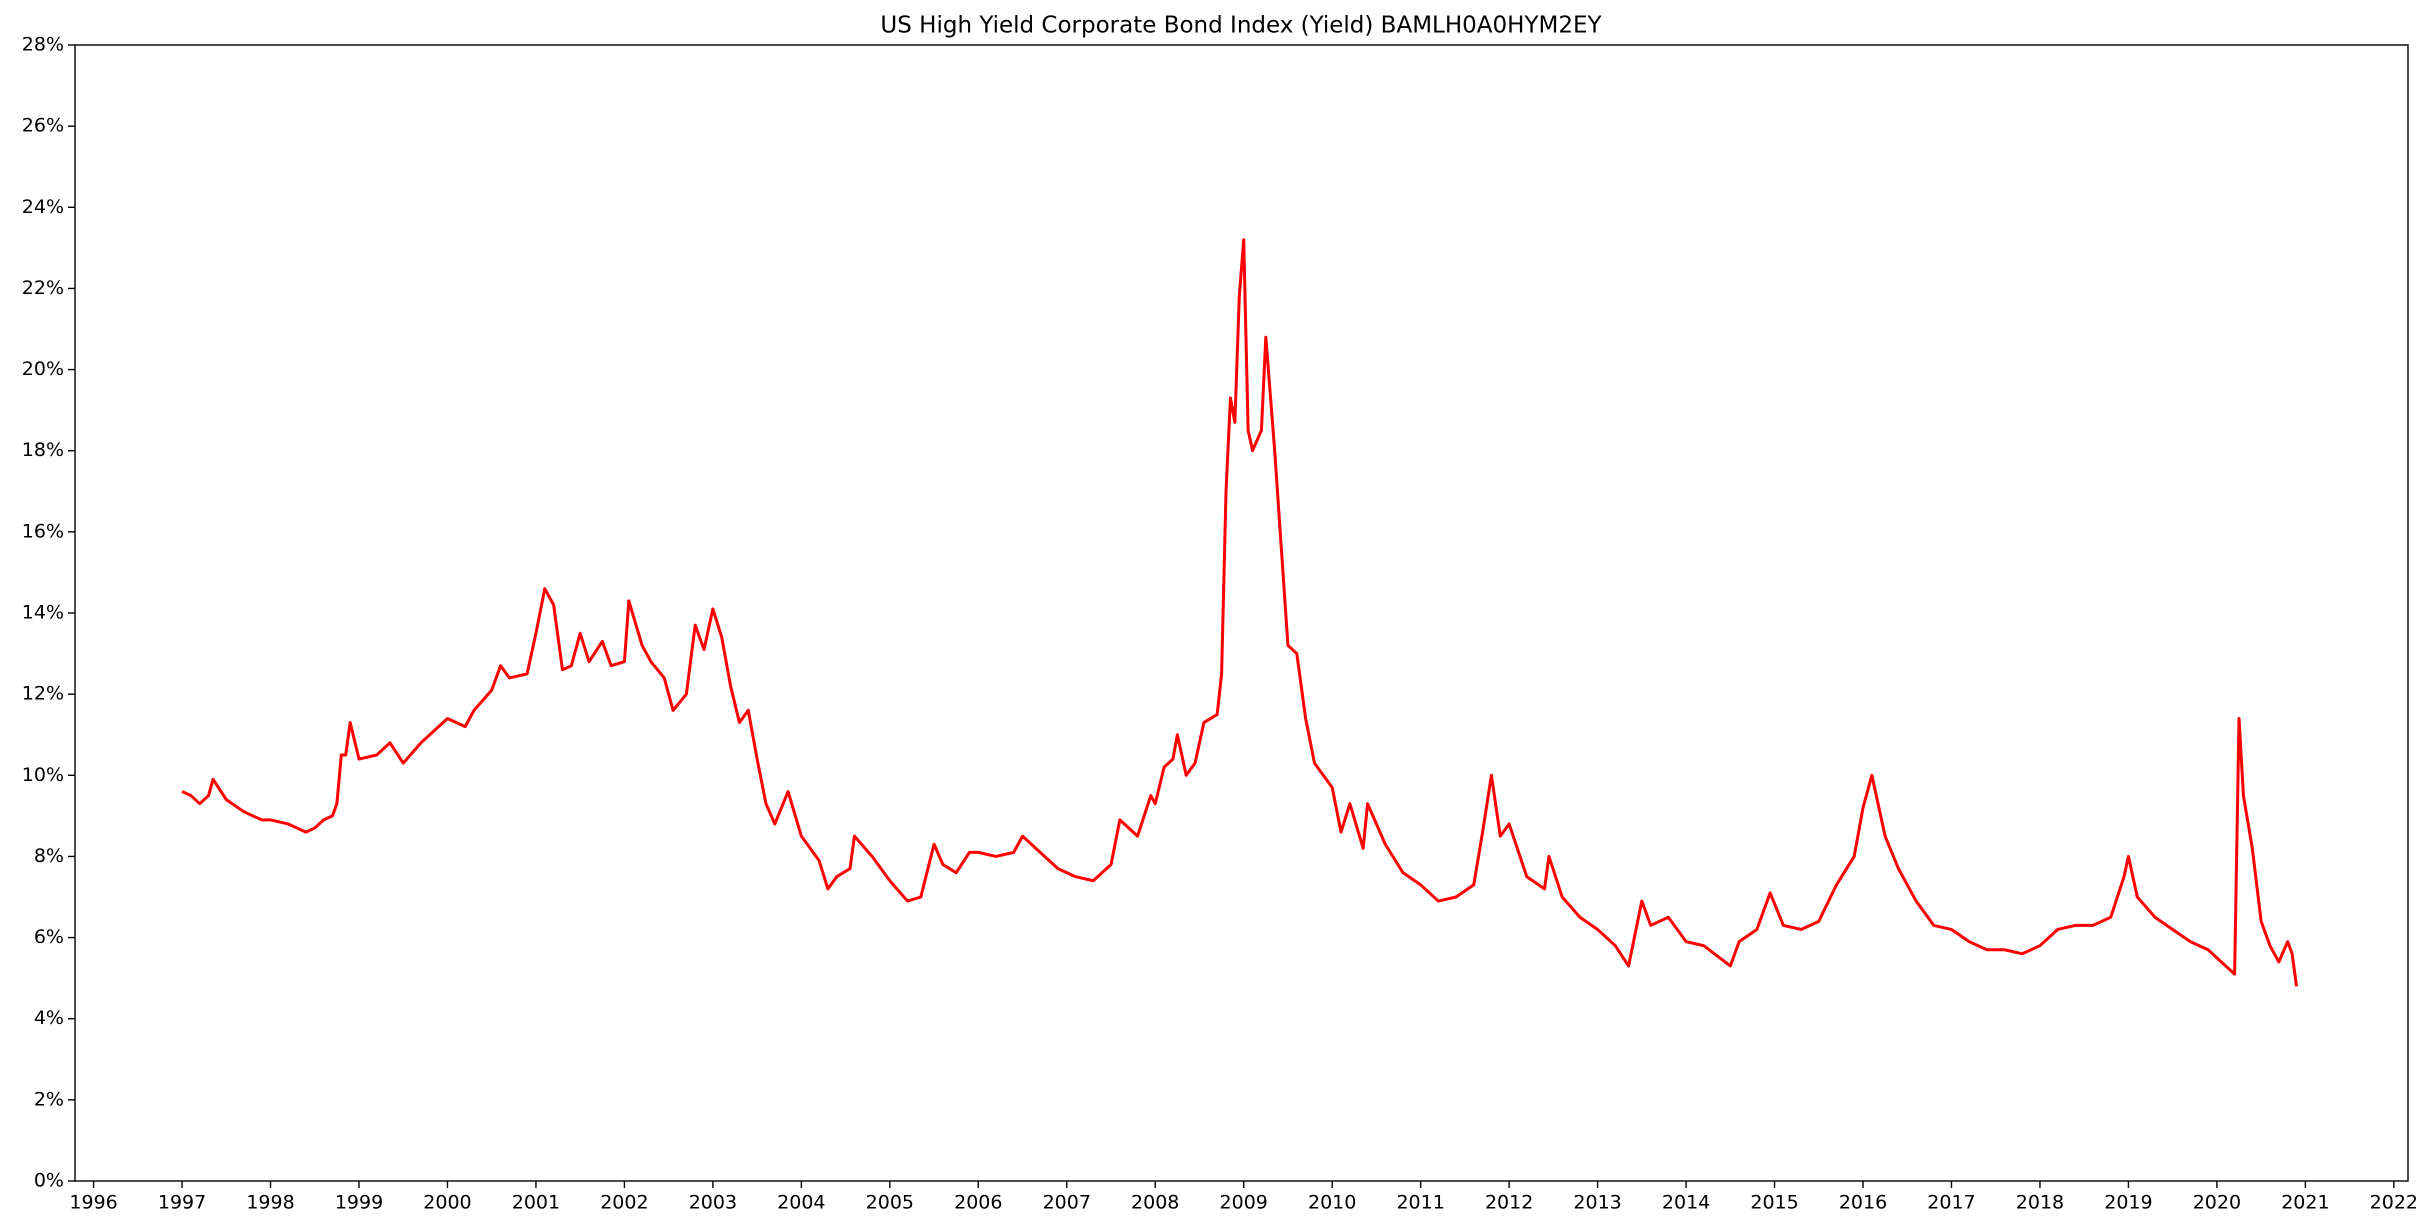 The height and width of the screenshot is (1228, 2434). I want to click on x-tick-label: 2011, so click(1420, 1203).